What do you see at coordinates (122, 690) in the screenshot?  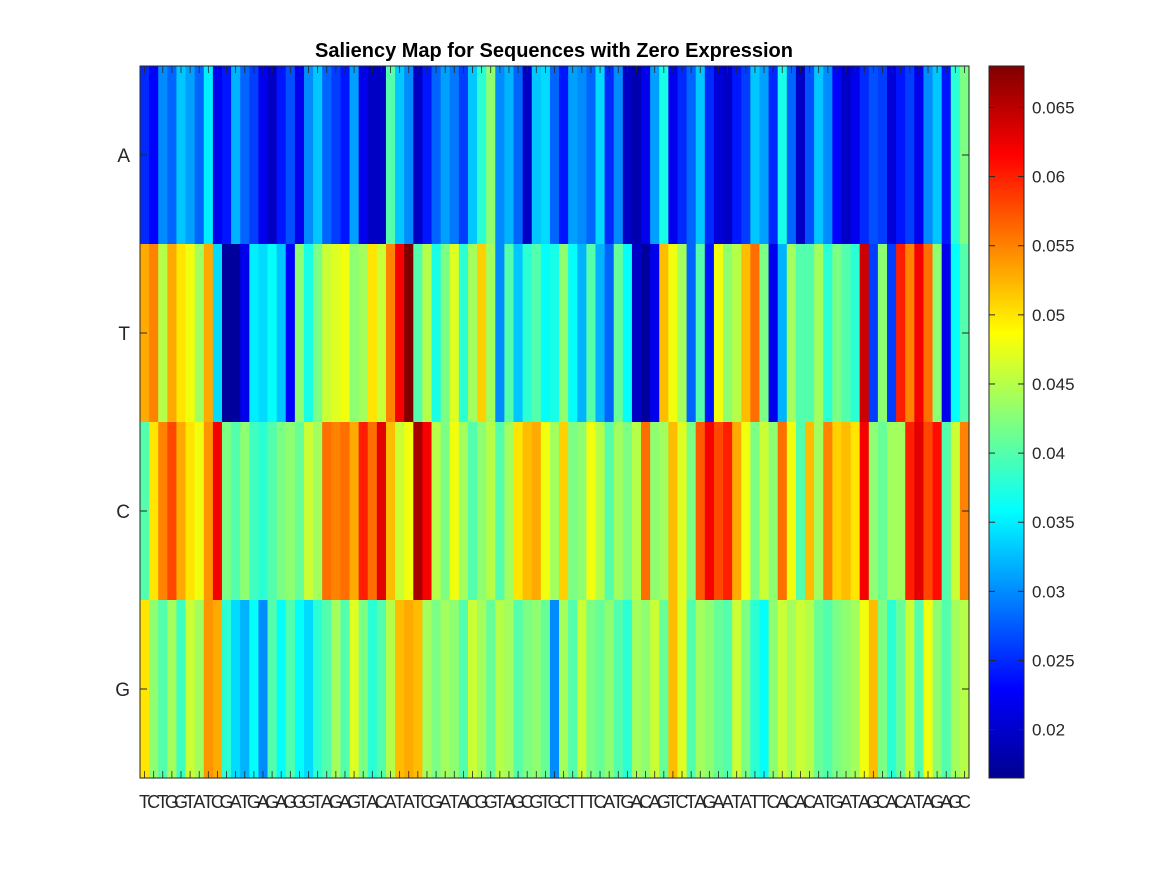 I see `y-tick-label: G` at bounding box center [122, 690].